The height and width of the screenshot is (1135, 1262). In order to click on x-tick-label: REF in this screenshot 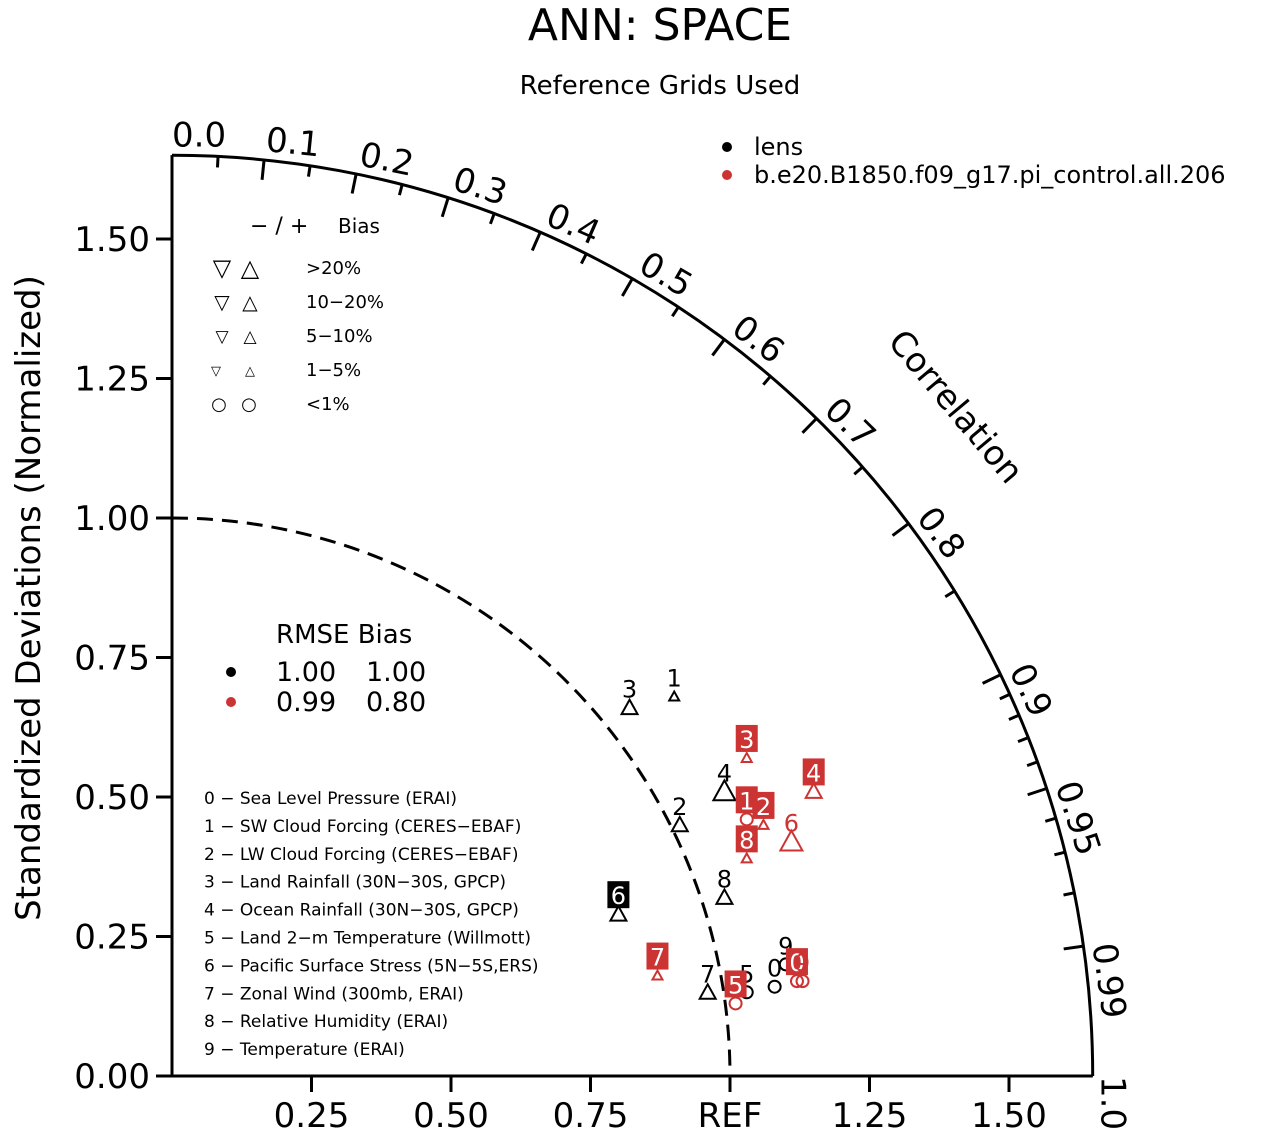, I will do `click(730, 1115)`.